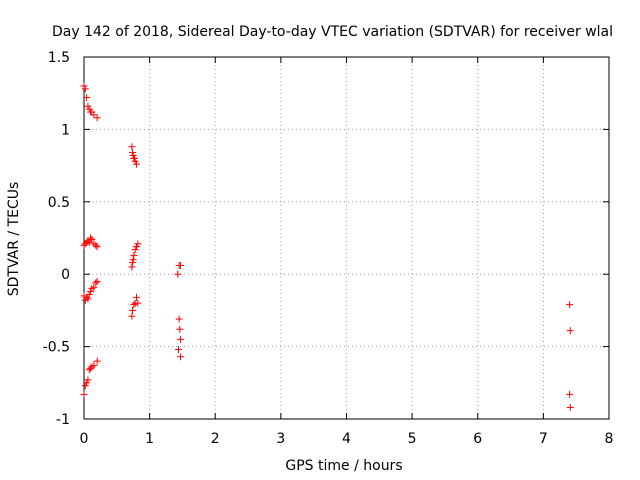  Describe the element at coordinates (280, 439) in the screenshot. I see `x-tick-label: 3` at that location.